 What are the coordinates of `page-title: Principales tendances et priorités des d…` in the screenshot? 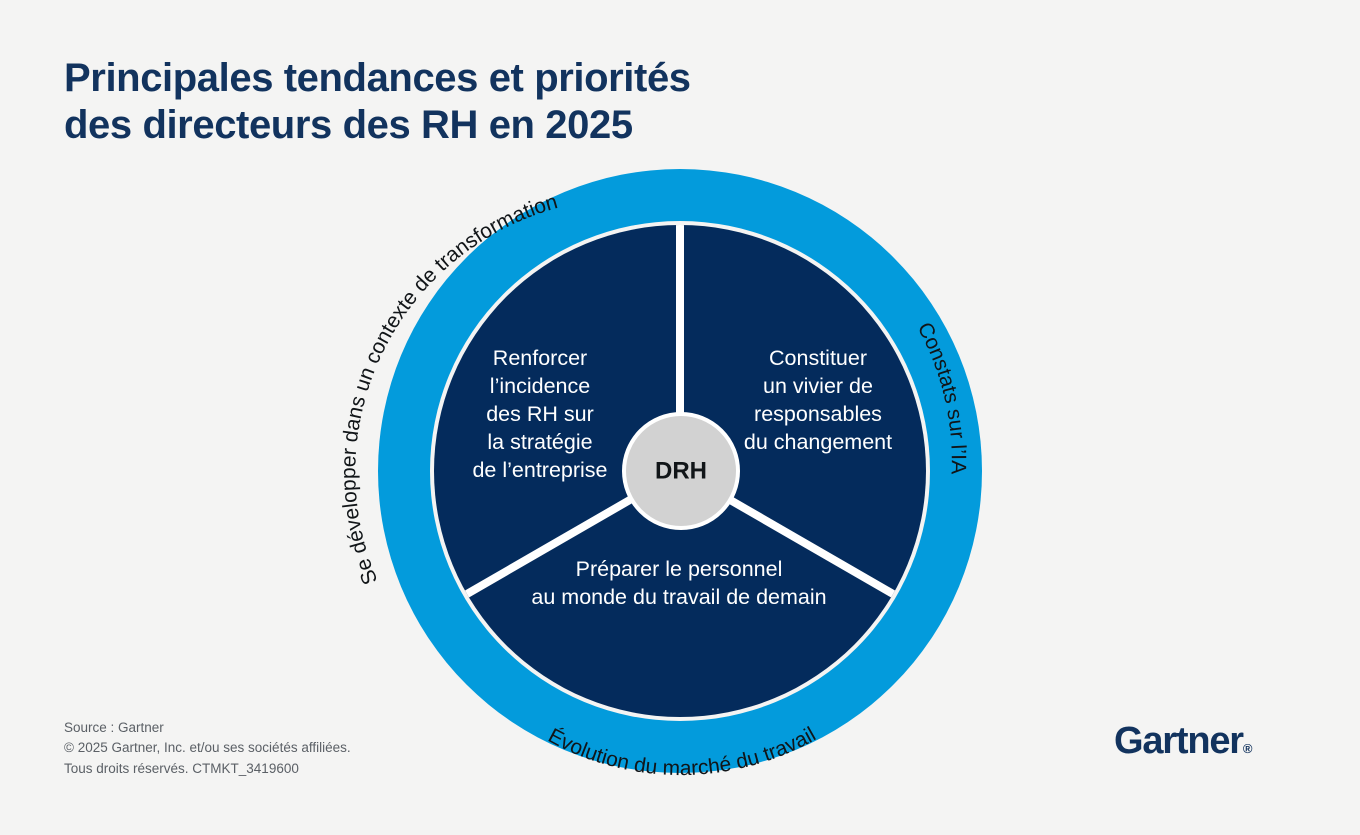 It's located at (377, 101).